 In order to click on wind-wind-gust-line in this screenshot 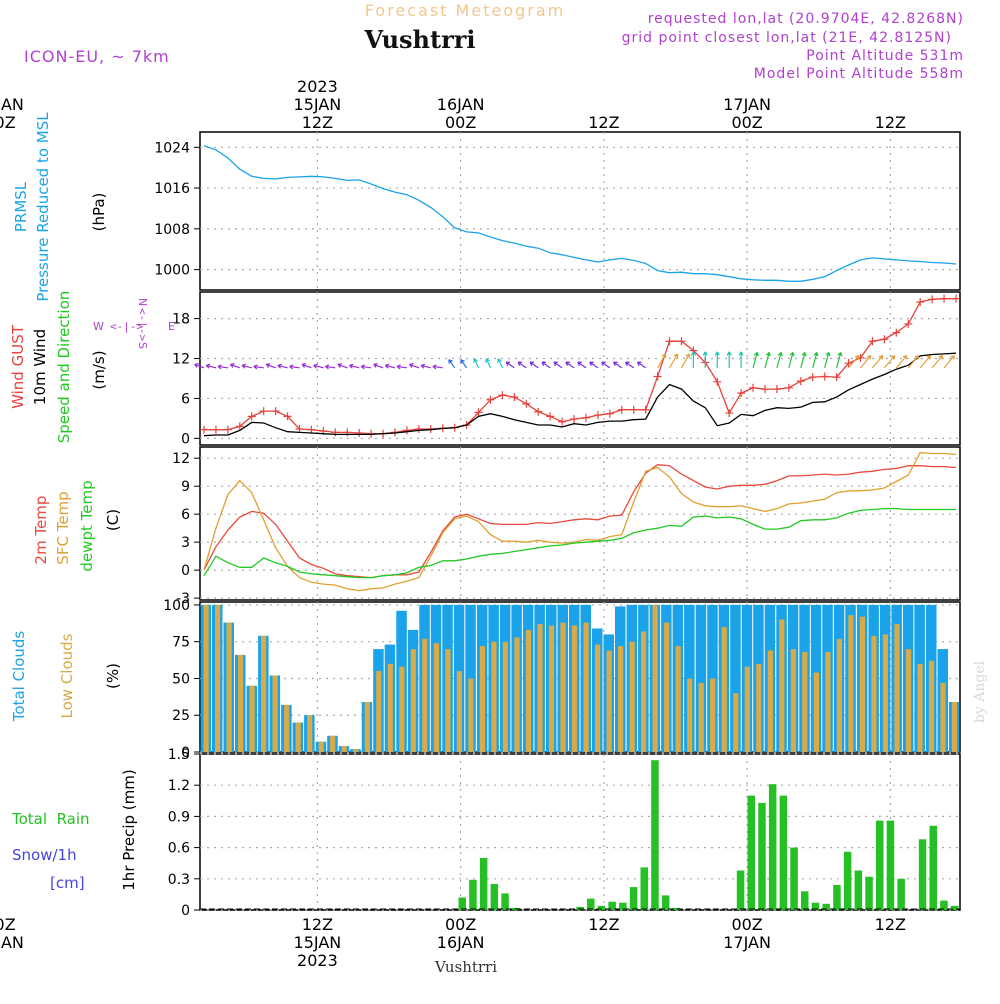, I will do `click(580, 366)`.